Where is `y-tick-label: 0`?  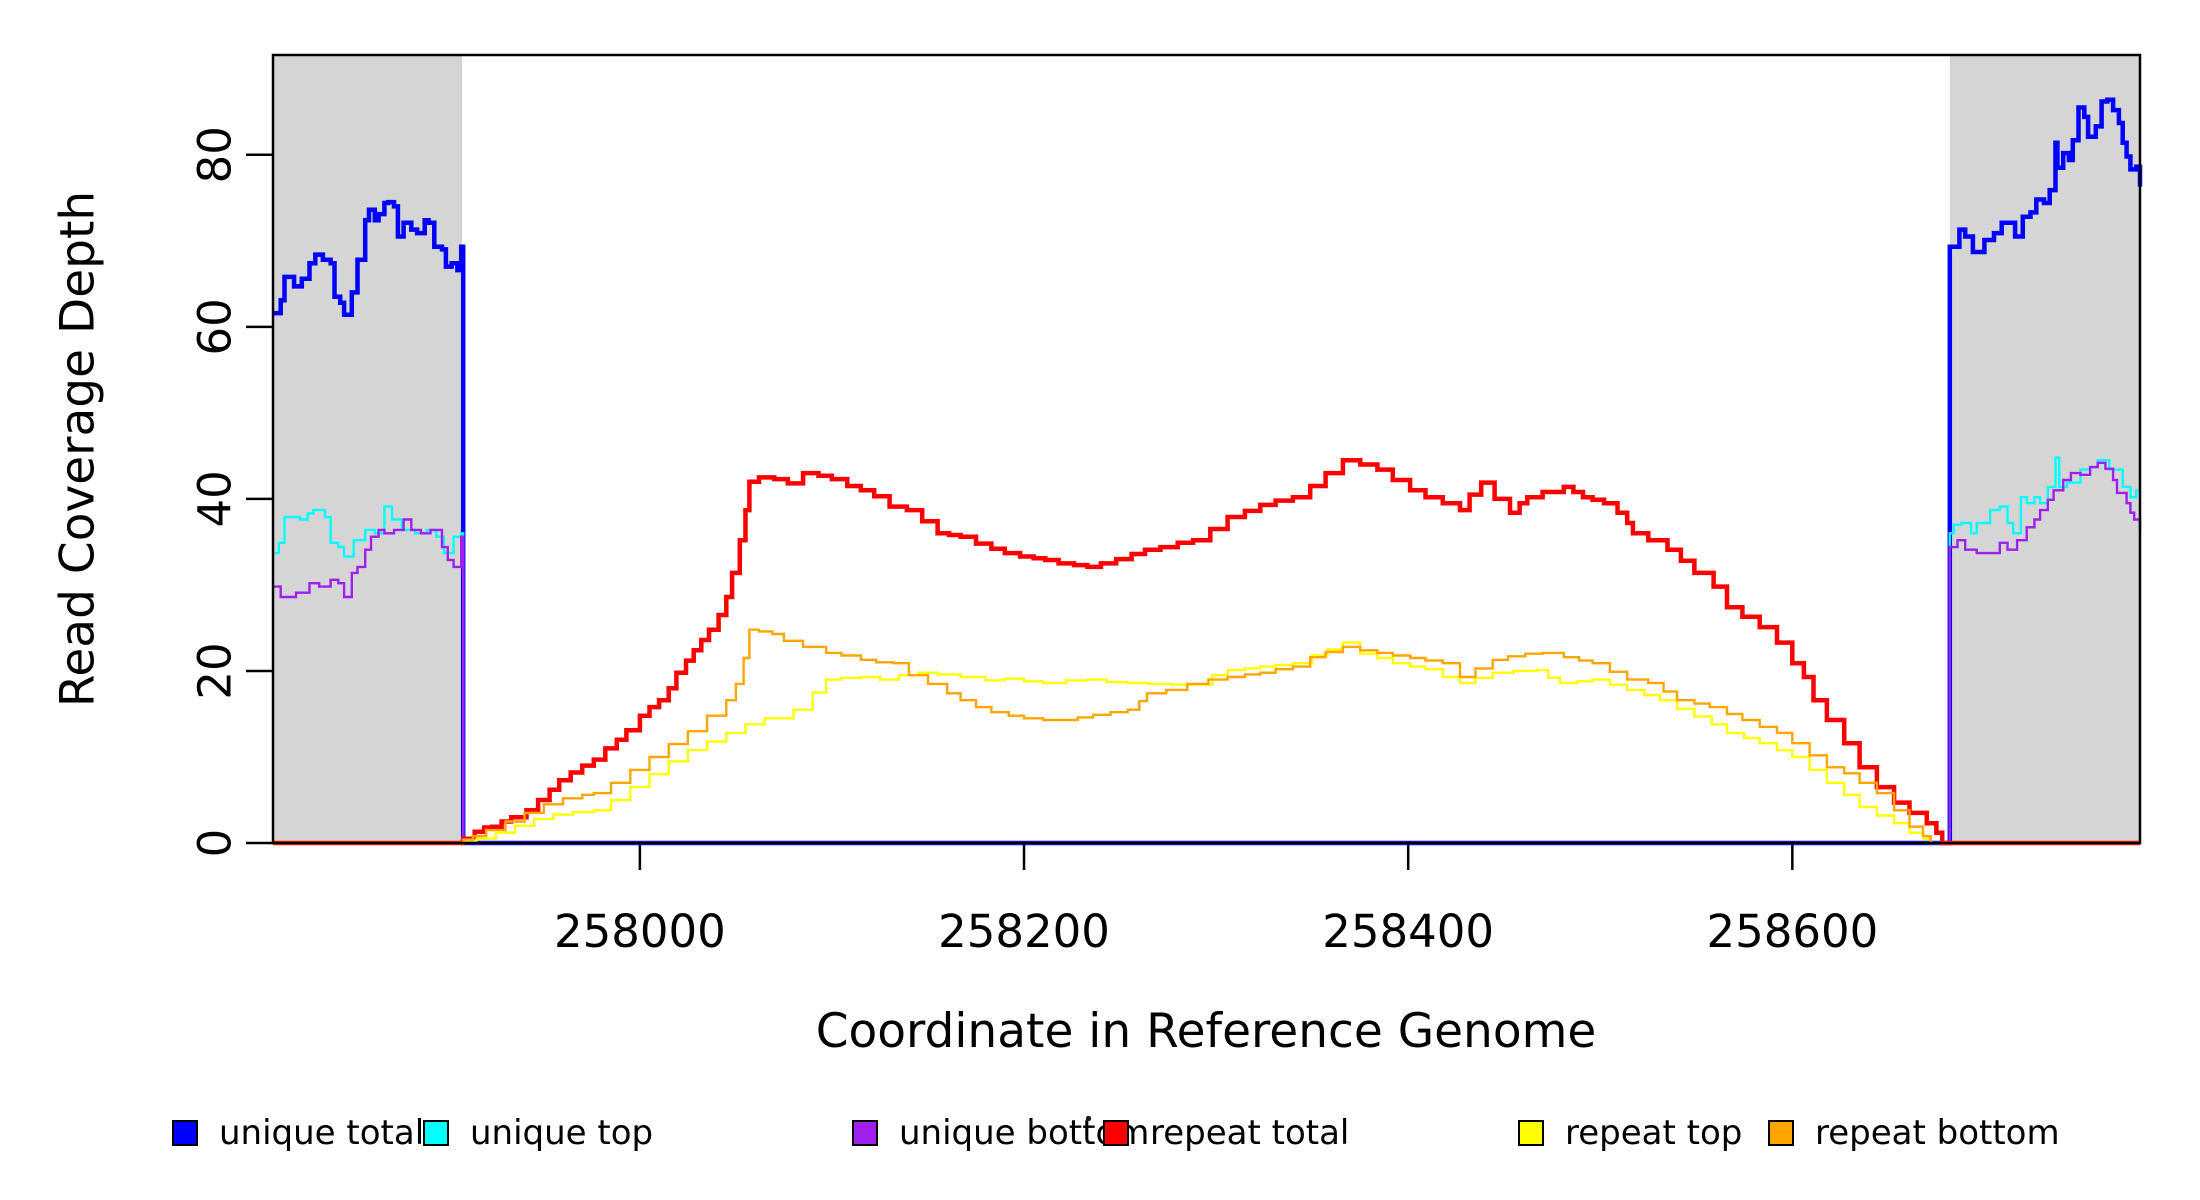
y-tick-label: 0 is located at coordinates (215, 843).